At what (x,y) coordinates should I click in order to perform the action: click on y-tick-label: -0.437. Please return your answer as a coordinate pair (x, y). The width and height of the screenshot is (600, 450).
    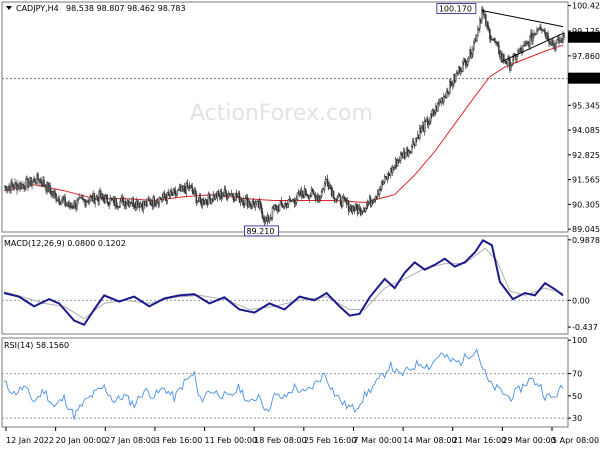
    Looking at the image, I should click on (585, 327).